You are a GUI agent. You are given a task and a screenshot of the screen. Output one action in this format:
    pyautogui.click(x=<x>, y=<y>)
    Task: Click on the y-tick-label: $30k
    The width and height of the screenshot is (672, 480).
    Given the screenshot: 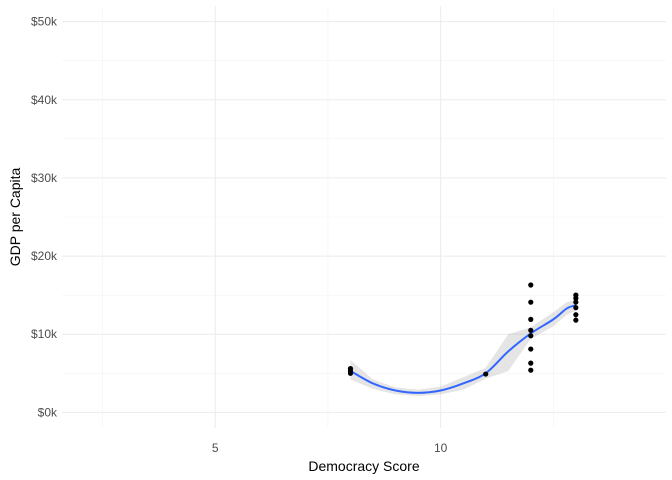 What is the action you would take?
    pyautogui.click(x=44, y=178)
    